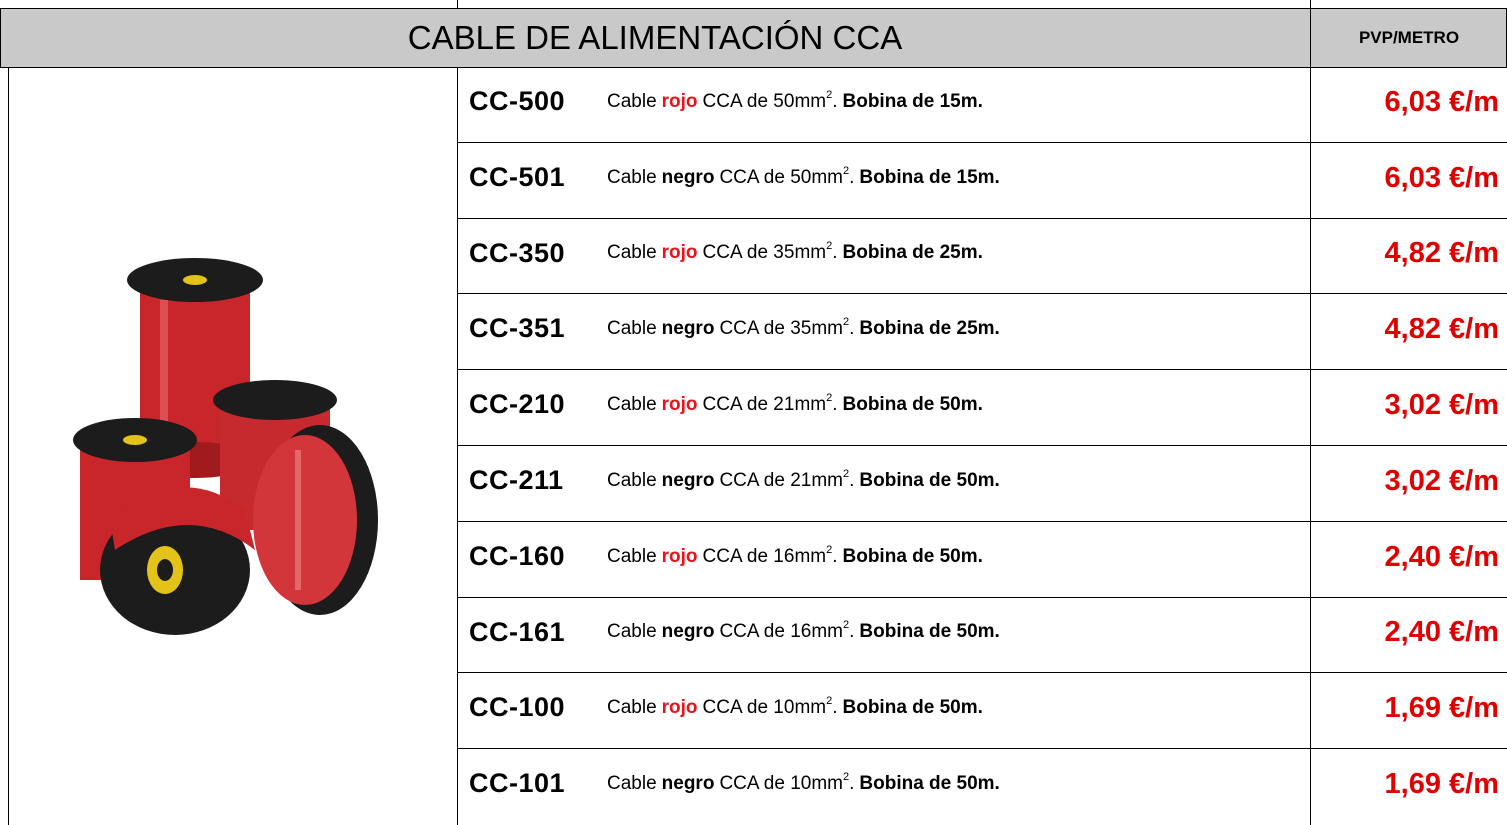 This screenshot has height=825, width=1507. Describe the element at coordinates (517, 555) in the screenshot. I see `product-code: CC-160` at that location.